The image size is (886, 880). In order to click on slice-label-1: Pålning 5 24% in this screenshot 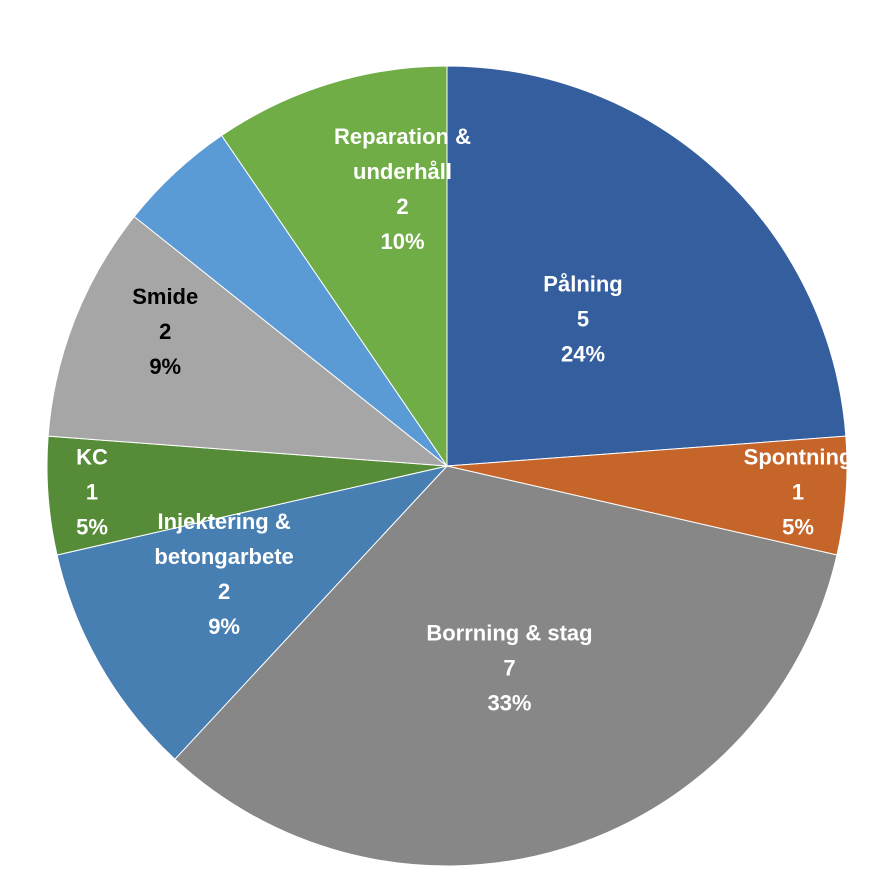, I will do `click(582, 318)`.